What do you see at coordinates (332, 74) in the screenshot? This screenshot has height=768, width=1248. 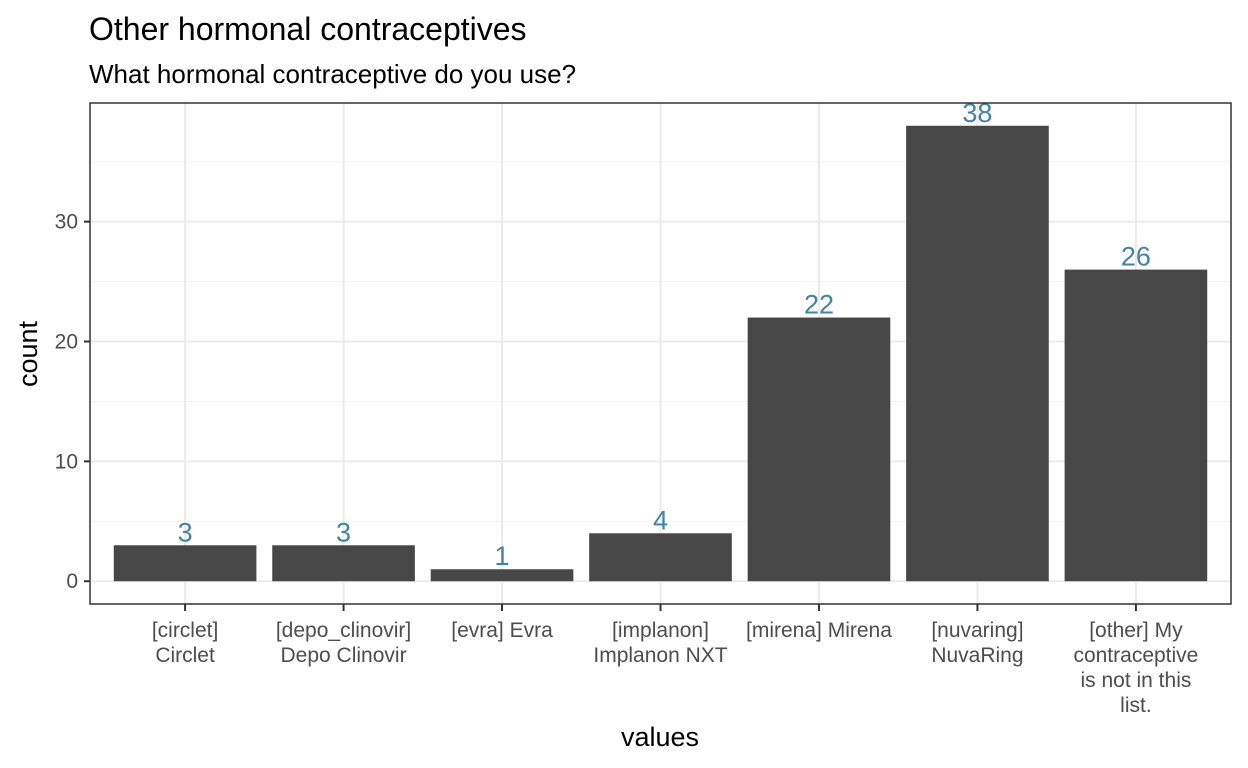 I see `chart-subtitle: What hormonal contraceptive do you use?` at bounding box center [332, 74].